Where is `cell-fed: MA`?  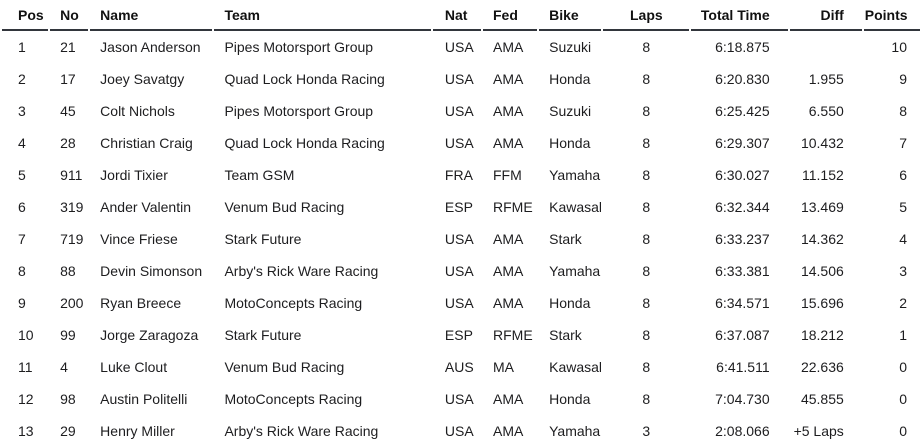
cell-fed: MA is located at coordinates (503, 367).